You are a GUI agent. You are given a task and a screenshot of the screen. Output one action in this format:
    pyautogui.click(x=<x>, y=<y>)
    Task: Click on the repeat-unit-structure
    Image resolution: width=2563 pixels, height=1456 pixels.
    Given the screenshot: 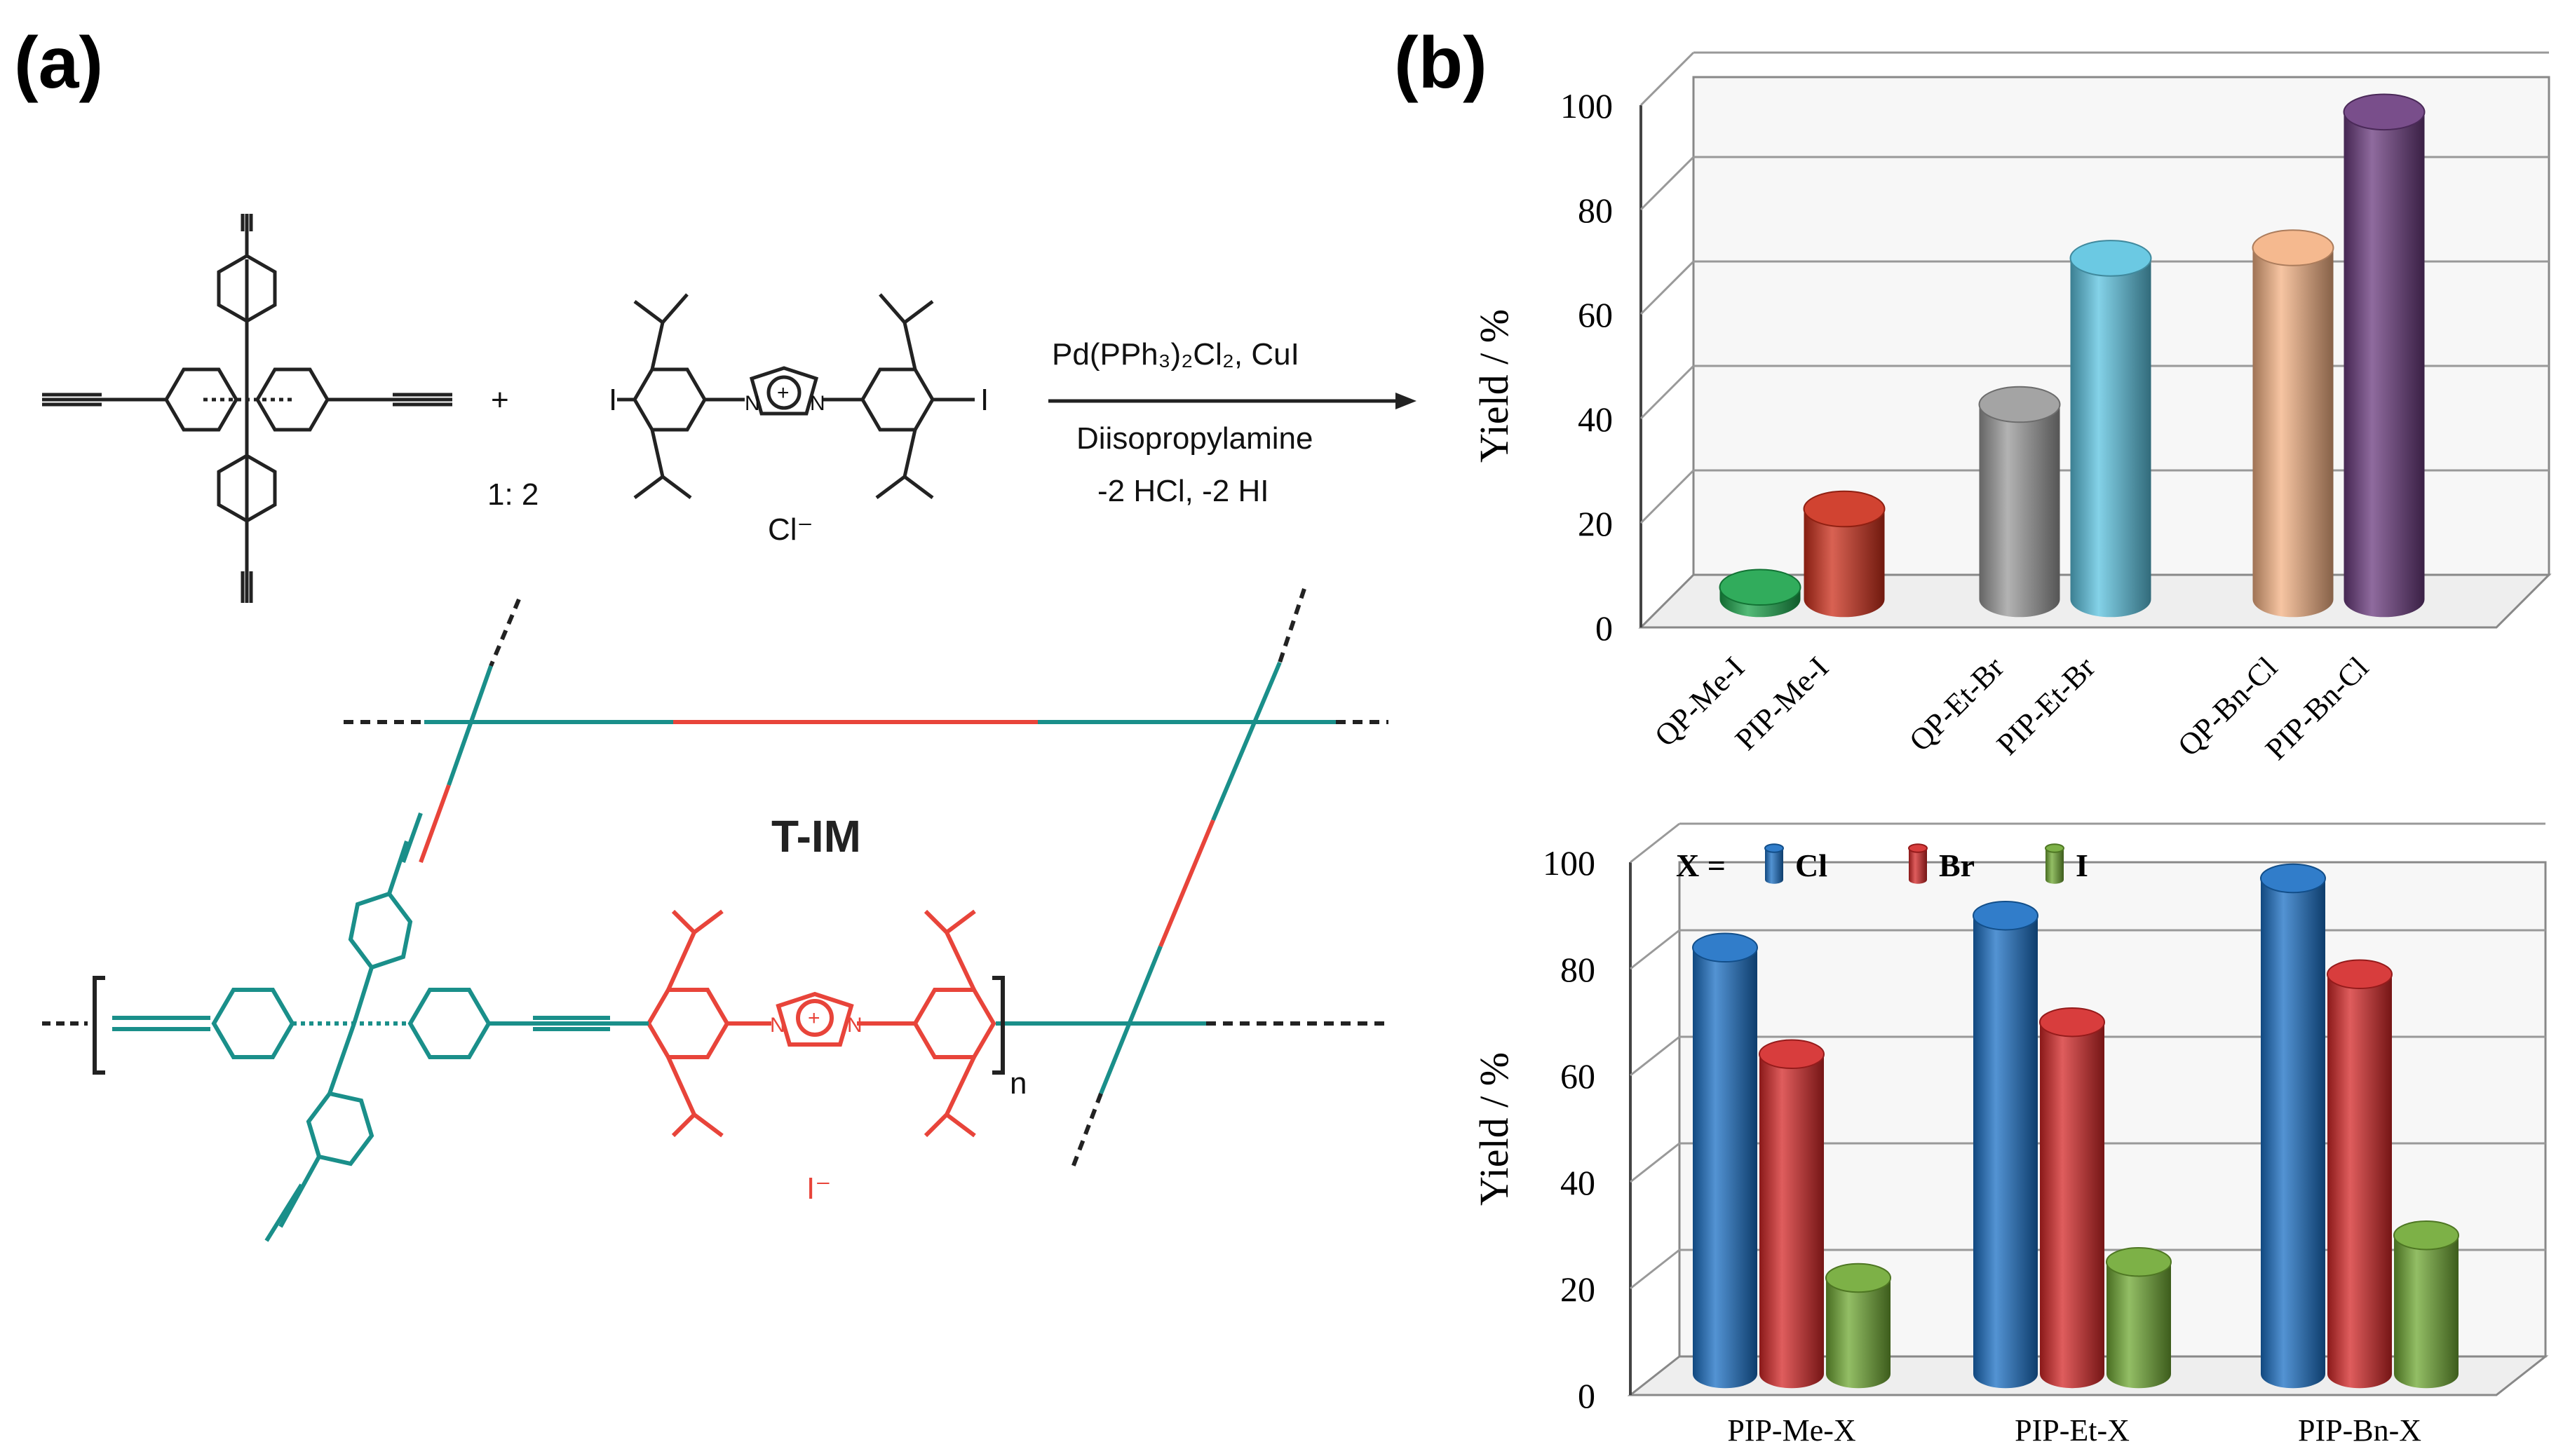 What is the action you would take?
    pyautogui.click(x=523, y=1027)
    